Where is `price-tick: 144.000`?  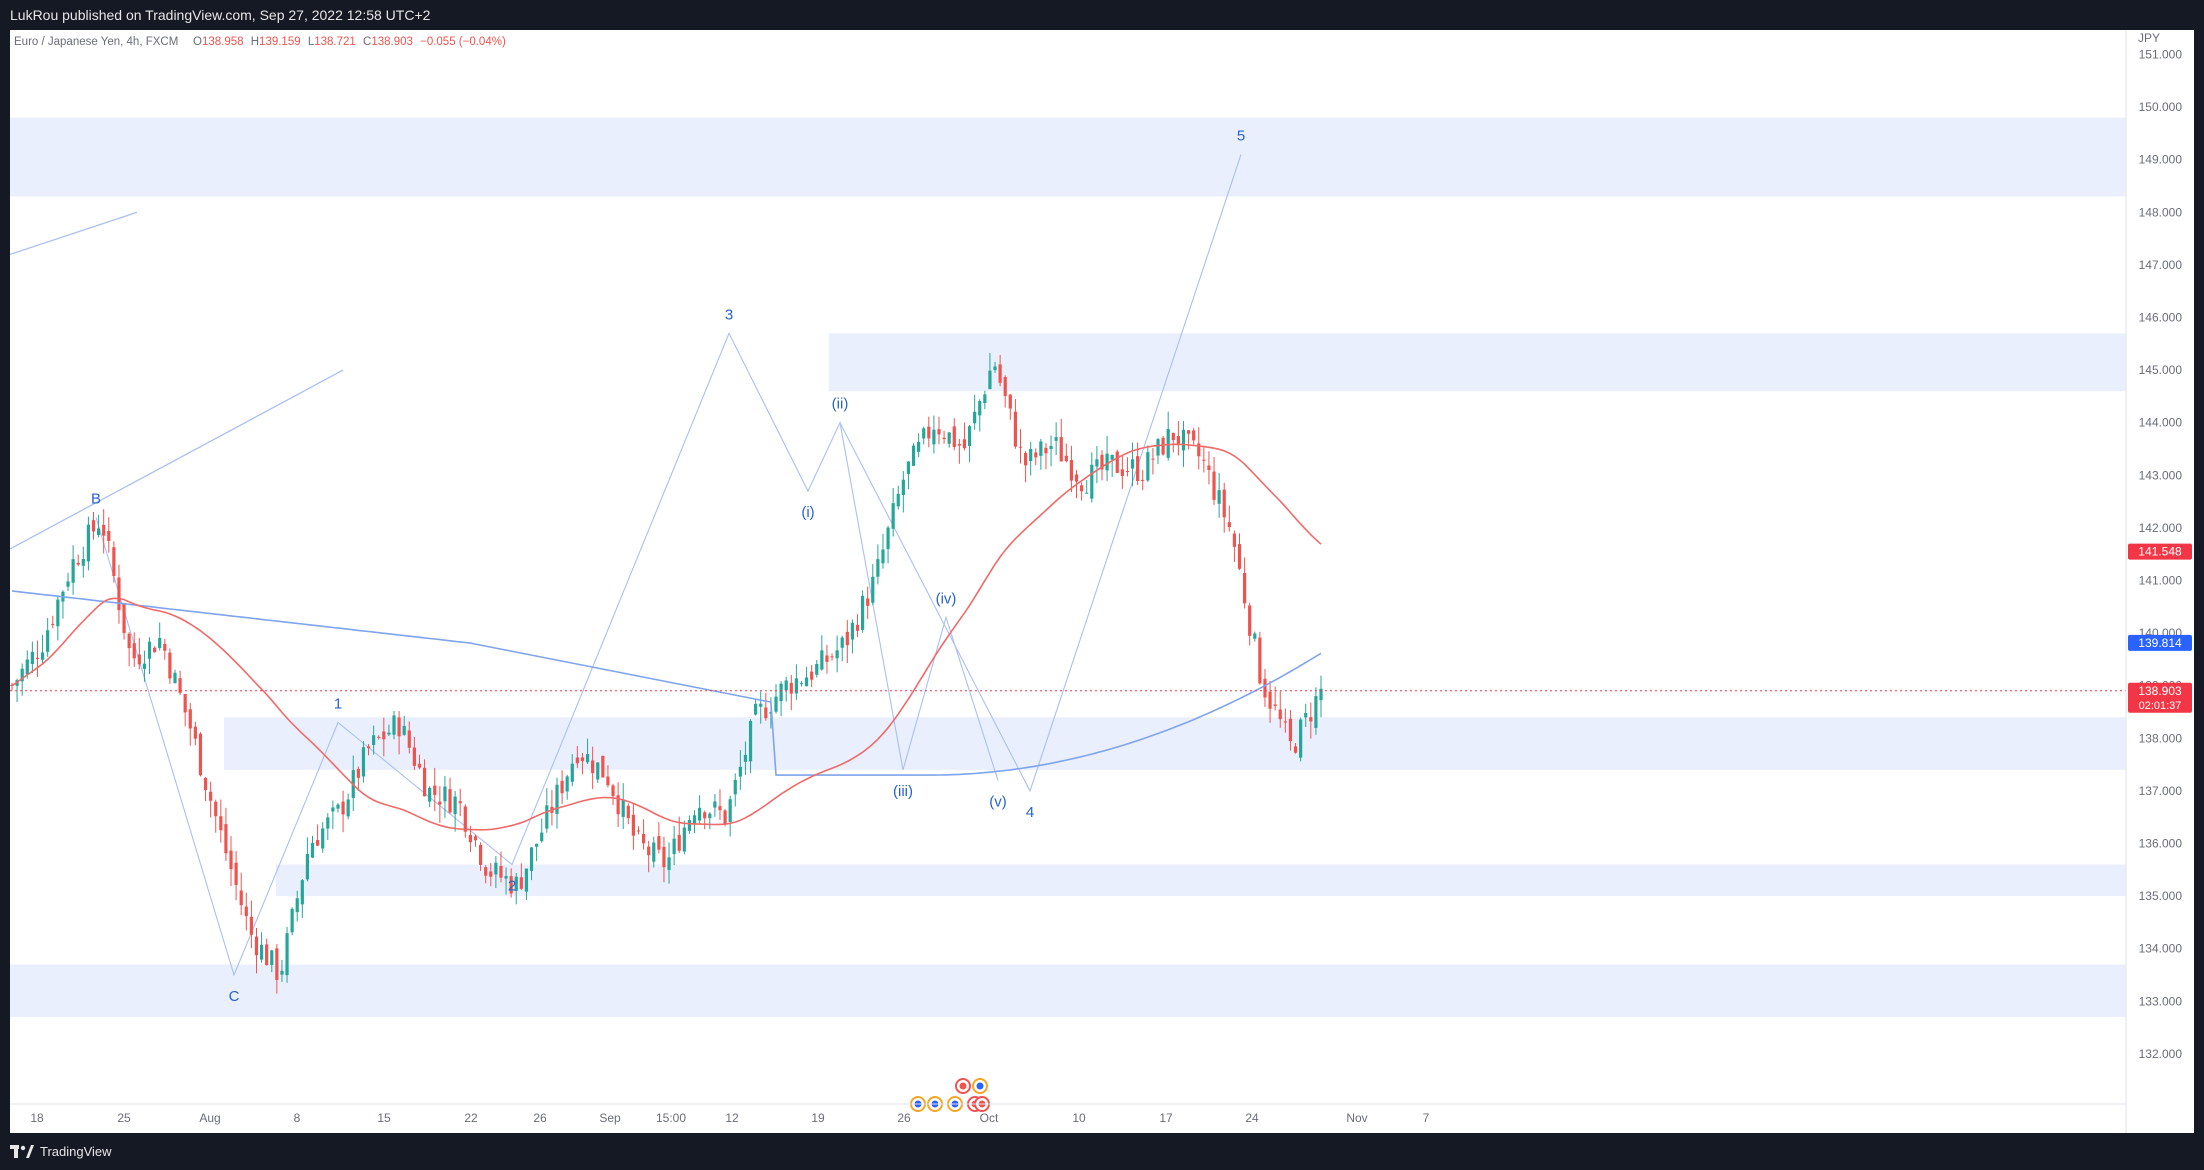 price-tick: 144.000 is located at coordinates (2161, 423).